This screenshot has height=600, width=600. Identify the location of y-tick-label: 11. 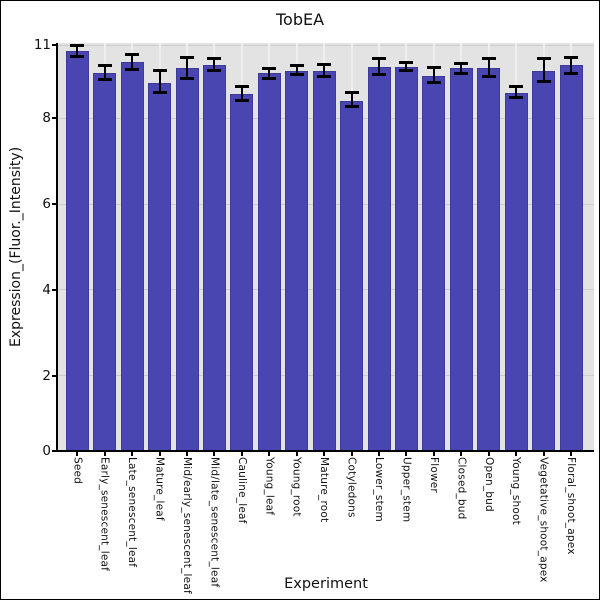
(42, 45).